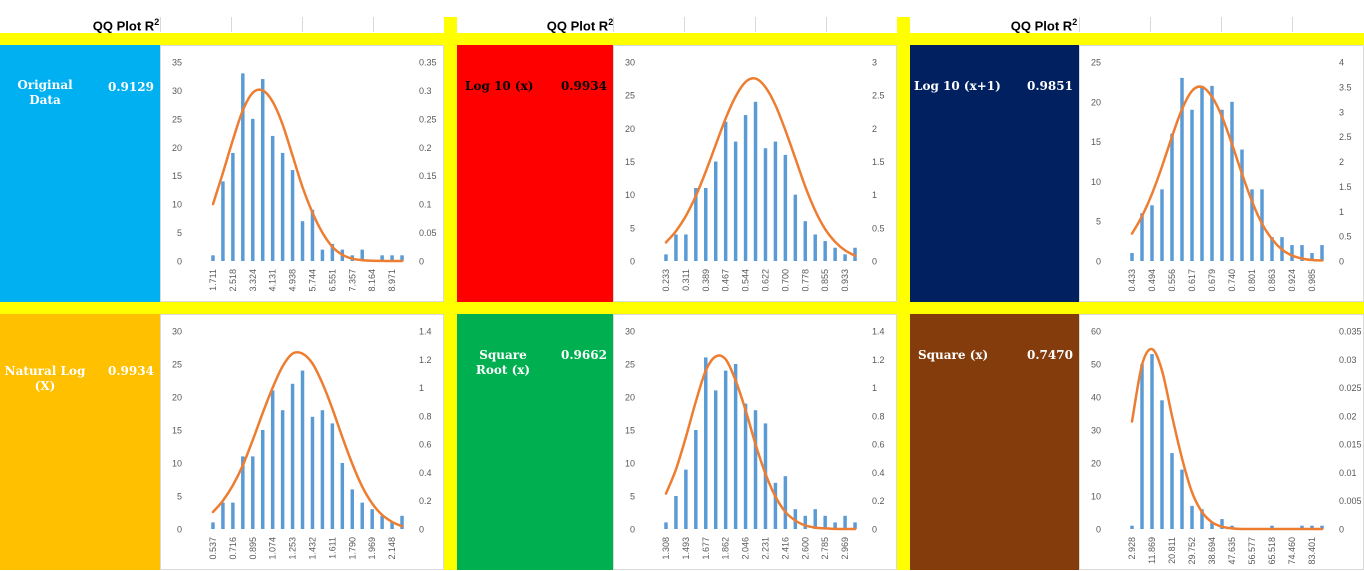  I want to click on right-axis-tick-label: 2, so click(1341, 162).